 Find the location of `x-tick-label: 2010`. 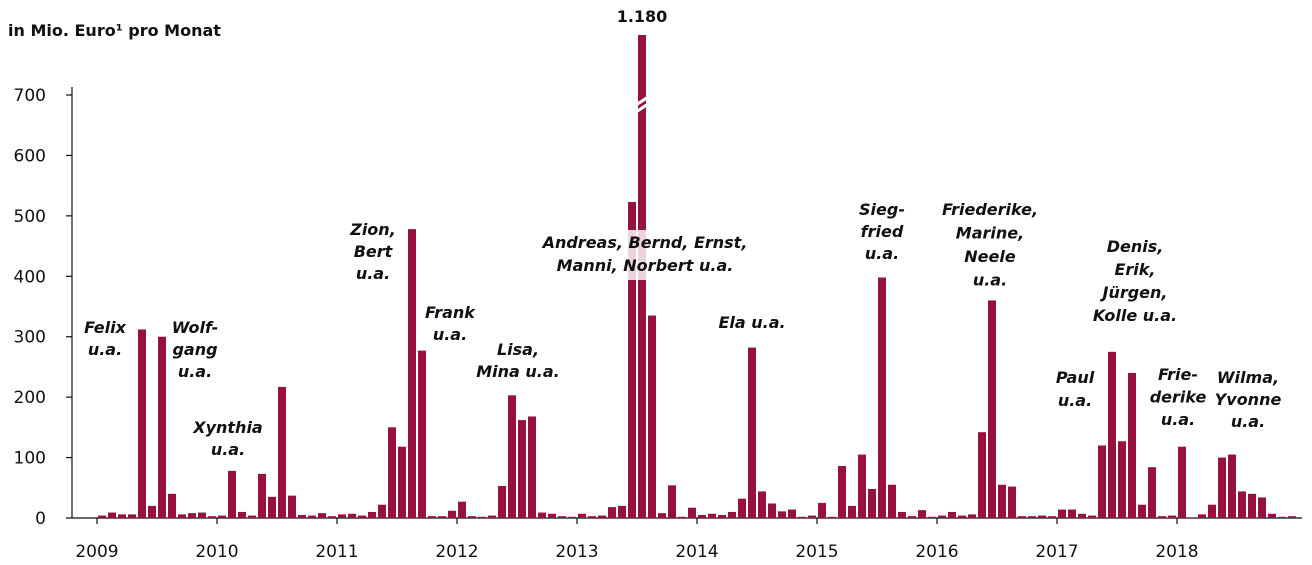

x-tick-label: 2010 is located at coordinates (216, 552).